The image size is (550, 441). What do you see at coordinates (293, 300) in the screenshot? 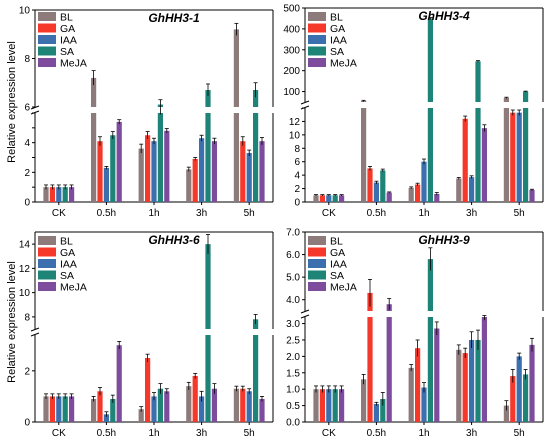
I see `y-tick-label: 4.0` at bounding box center [293, 300].